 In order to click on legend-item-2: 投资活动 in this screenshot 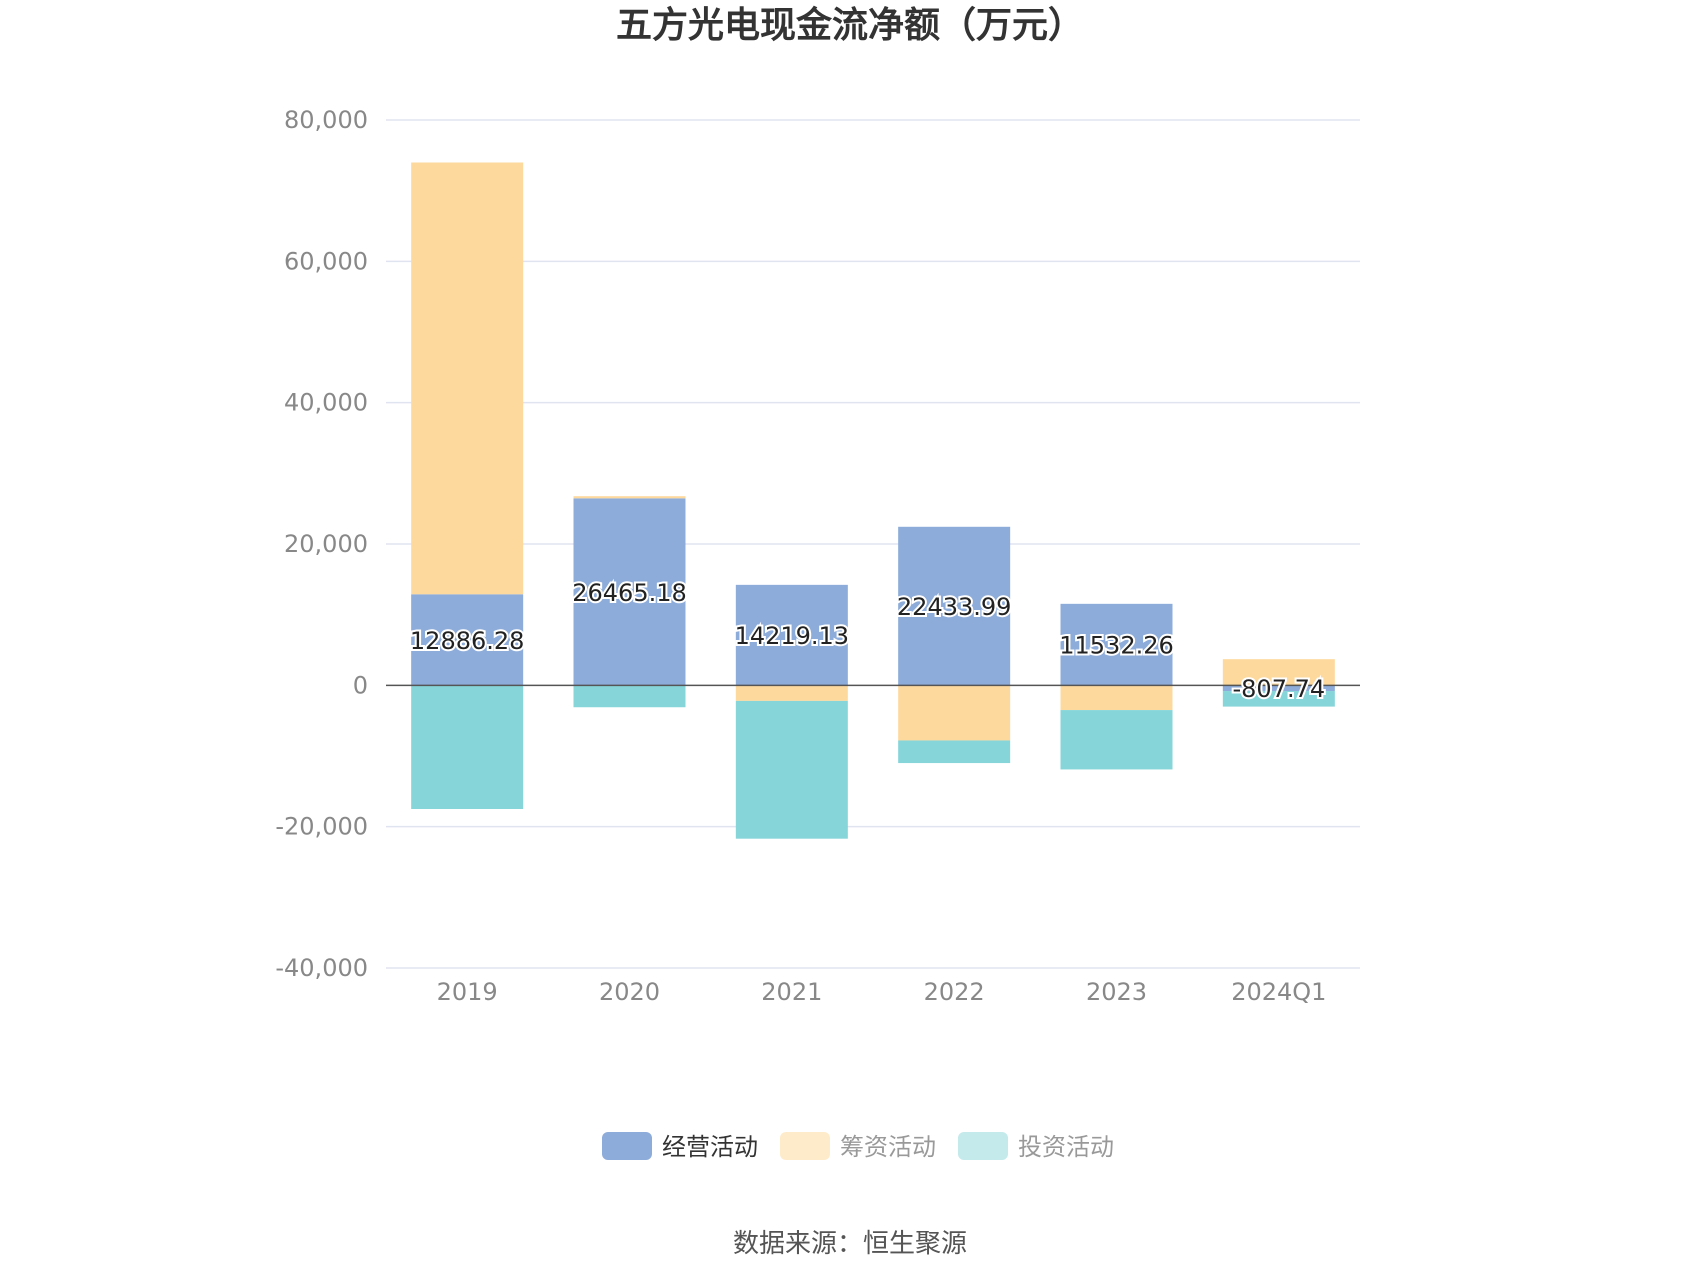, I will do `click(1036, 1146)`.